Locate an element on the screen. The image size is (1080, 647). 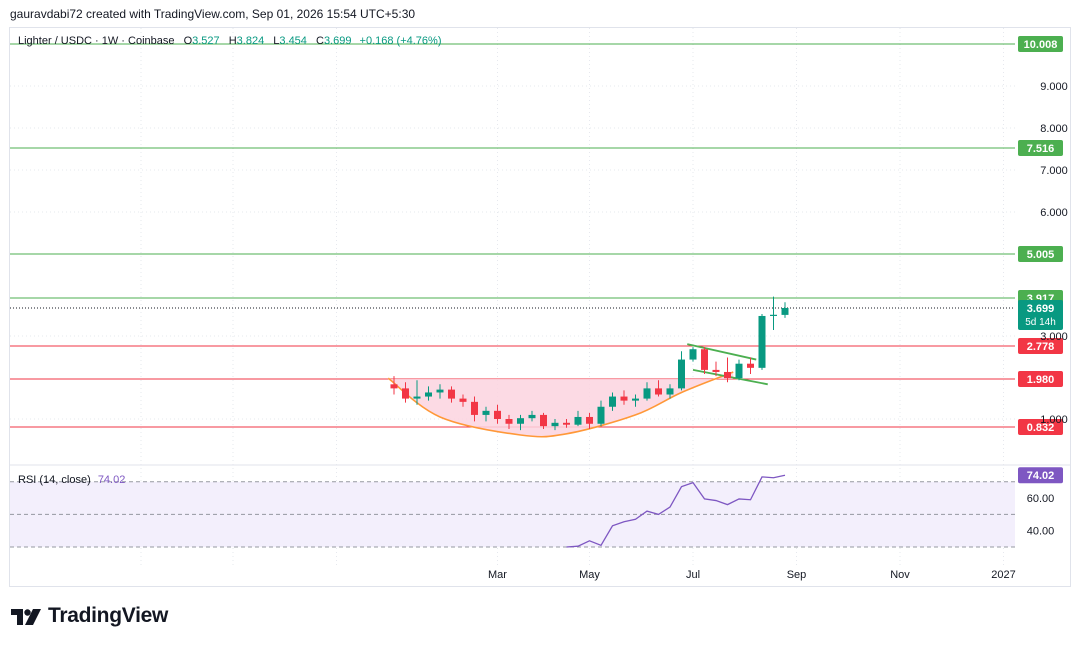
last-price-label: 3.699 is located at coordinates (1041, 309).